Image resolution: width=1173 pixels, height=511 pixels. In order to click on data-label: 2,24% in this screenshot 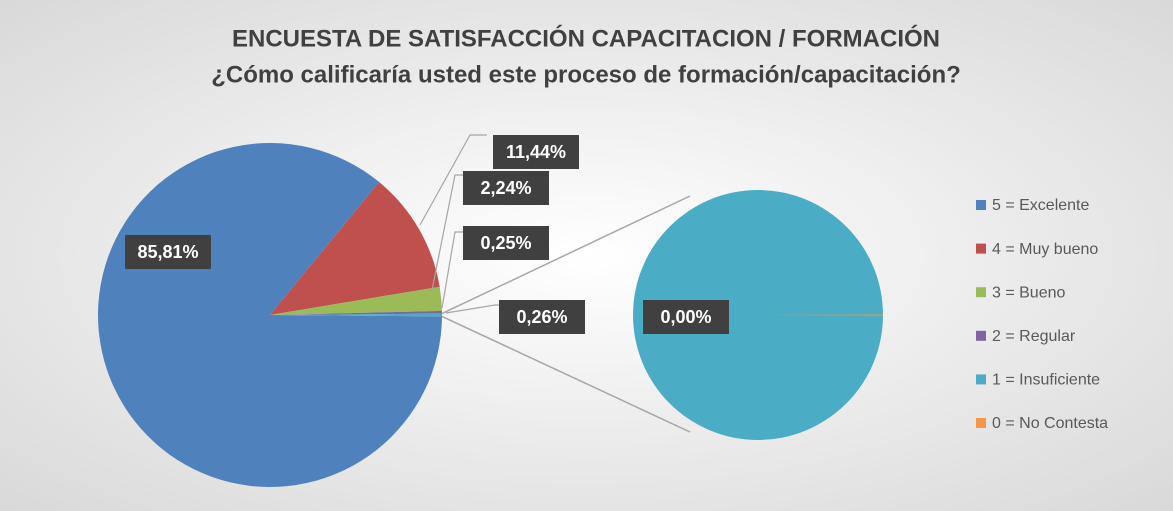, I will do `click(505, 188)`.